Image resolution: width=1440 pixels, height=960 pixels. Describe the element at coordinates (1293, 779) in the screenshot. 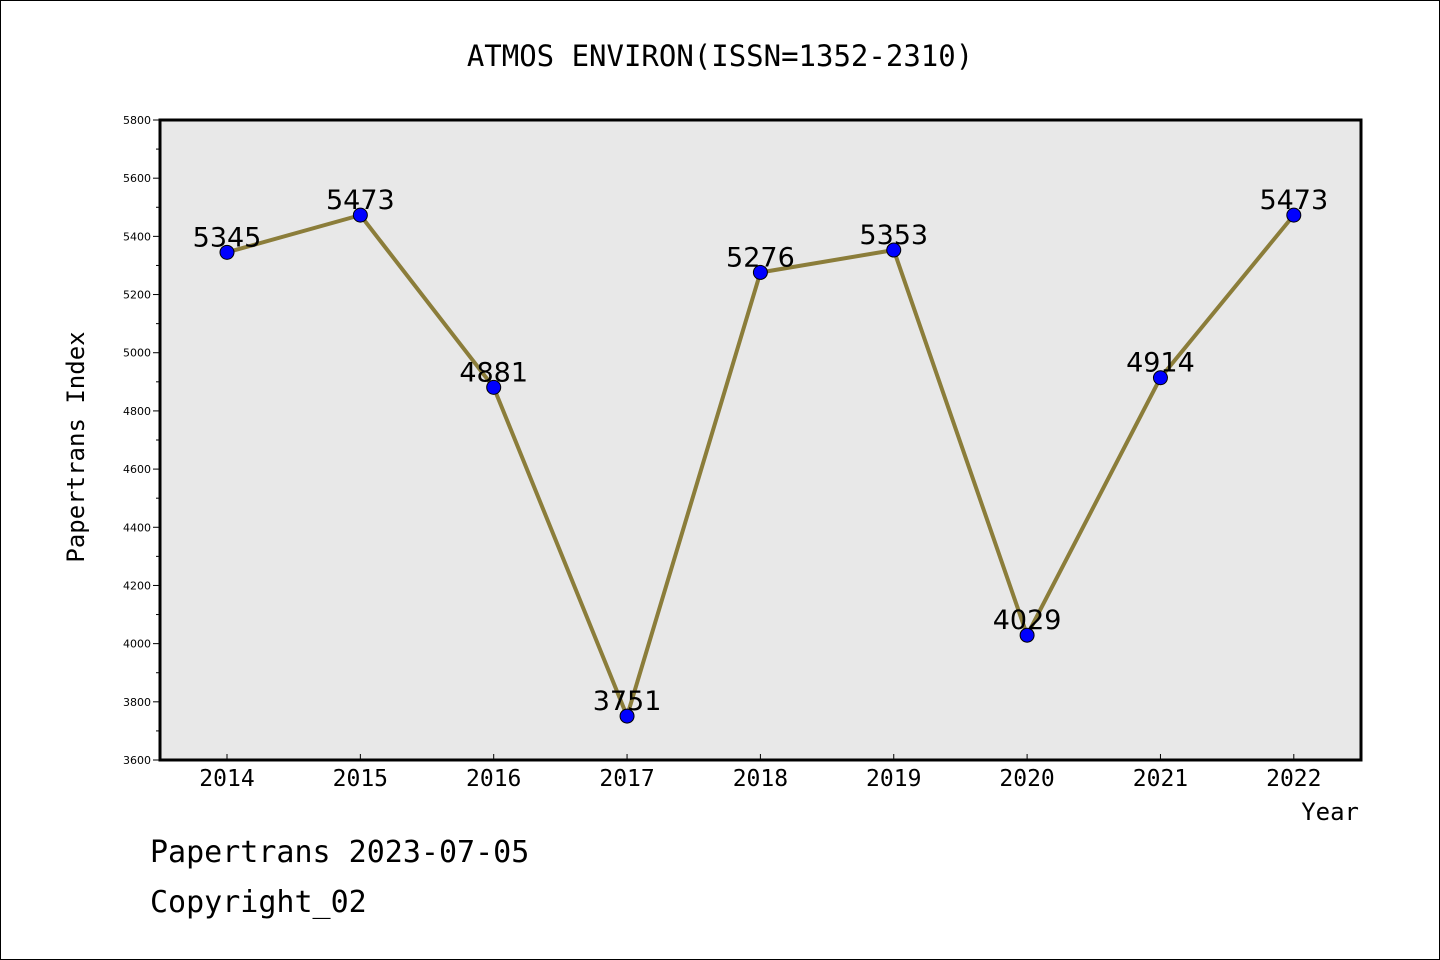

I see `x-tick-label: 2022` at that location.